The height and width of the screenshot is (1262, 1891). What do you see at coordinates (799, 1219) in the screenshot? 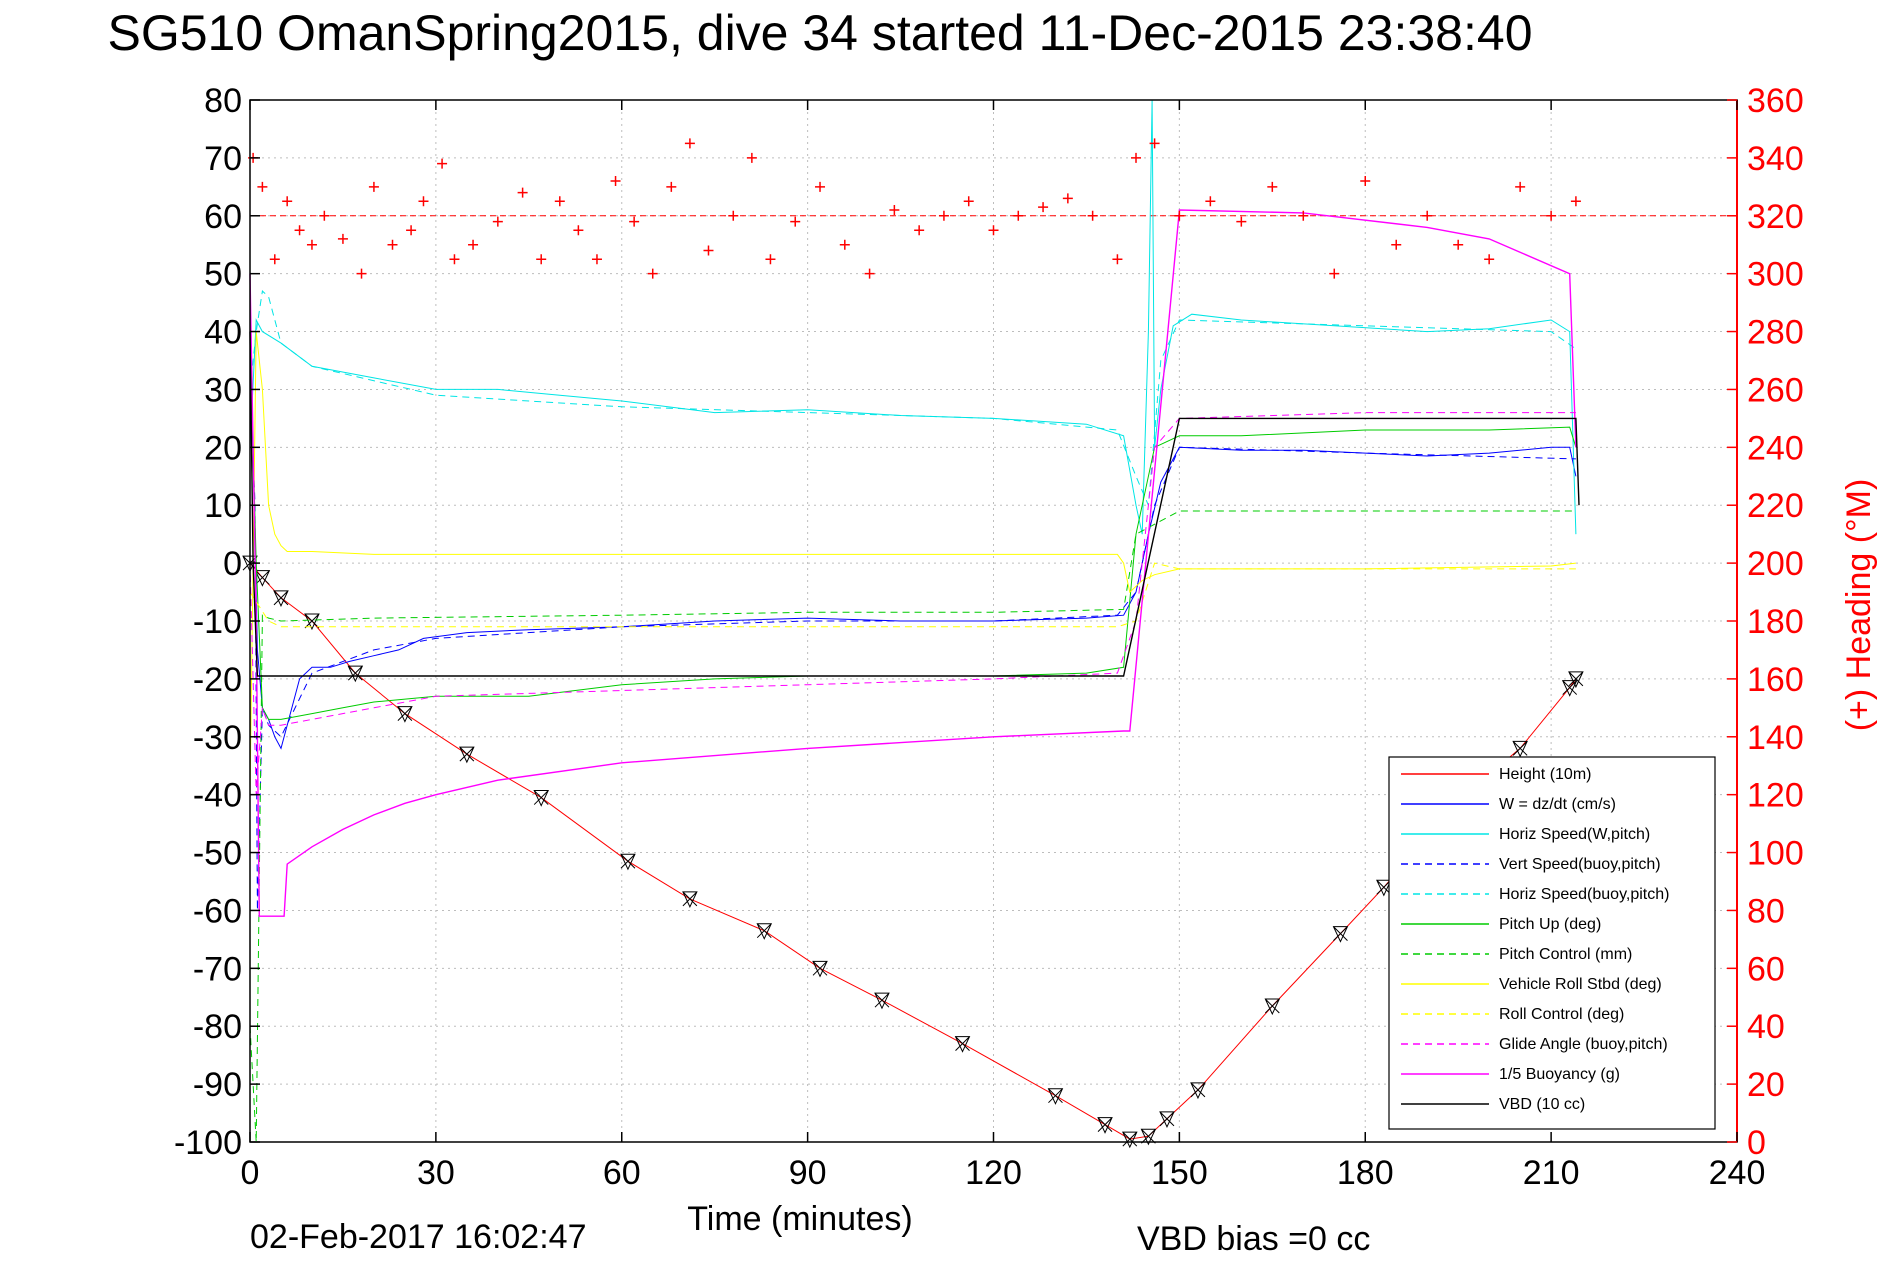
I see `x-axis-label: Time (minutes)` at bounding box center [799, 1219].